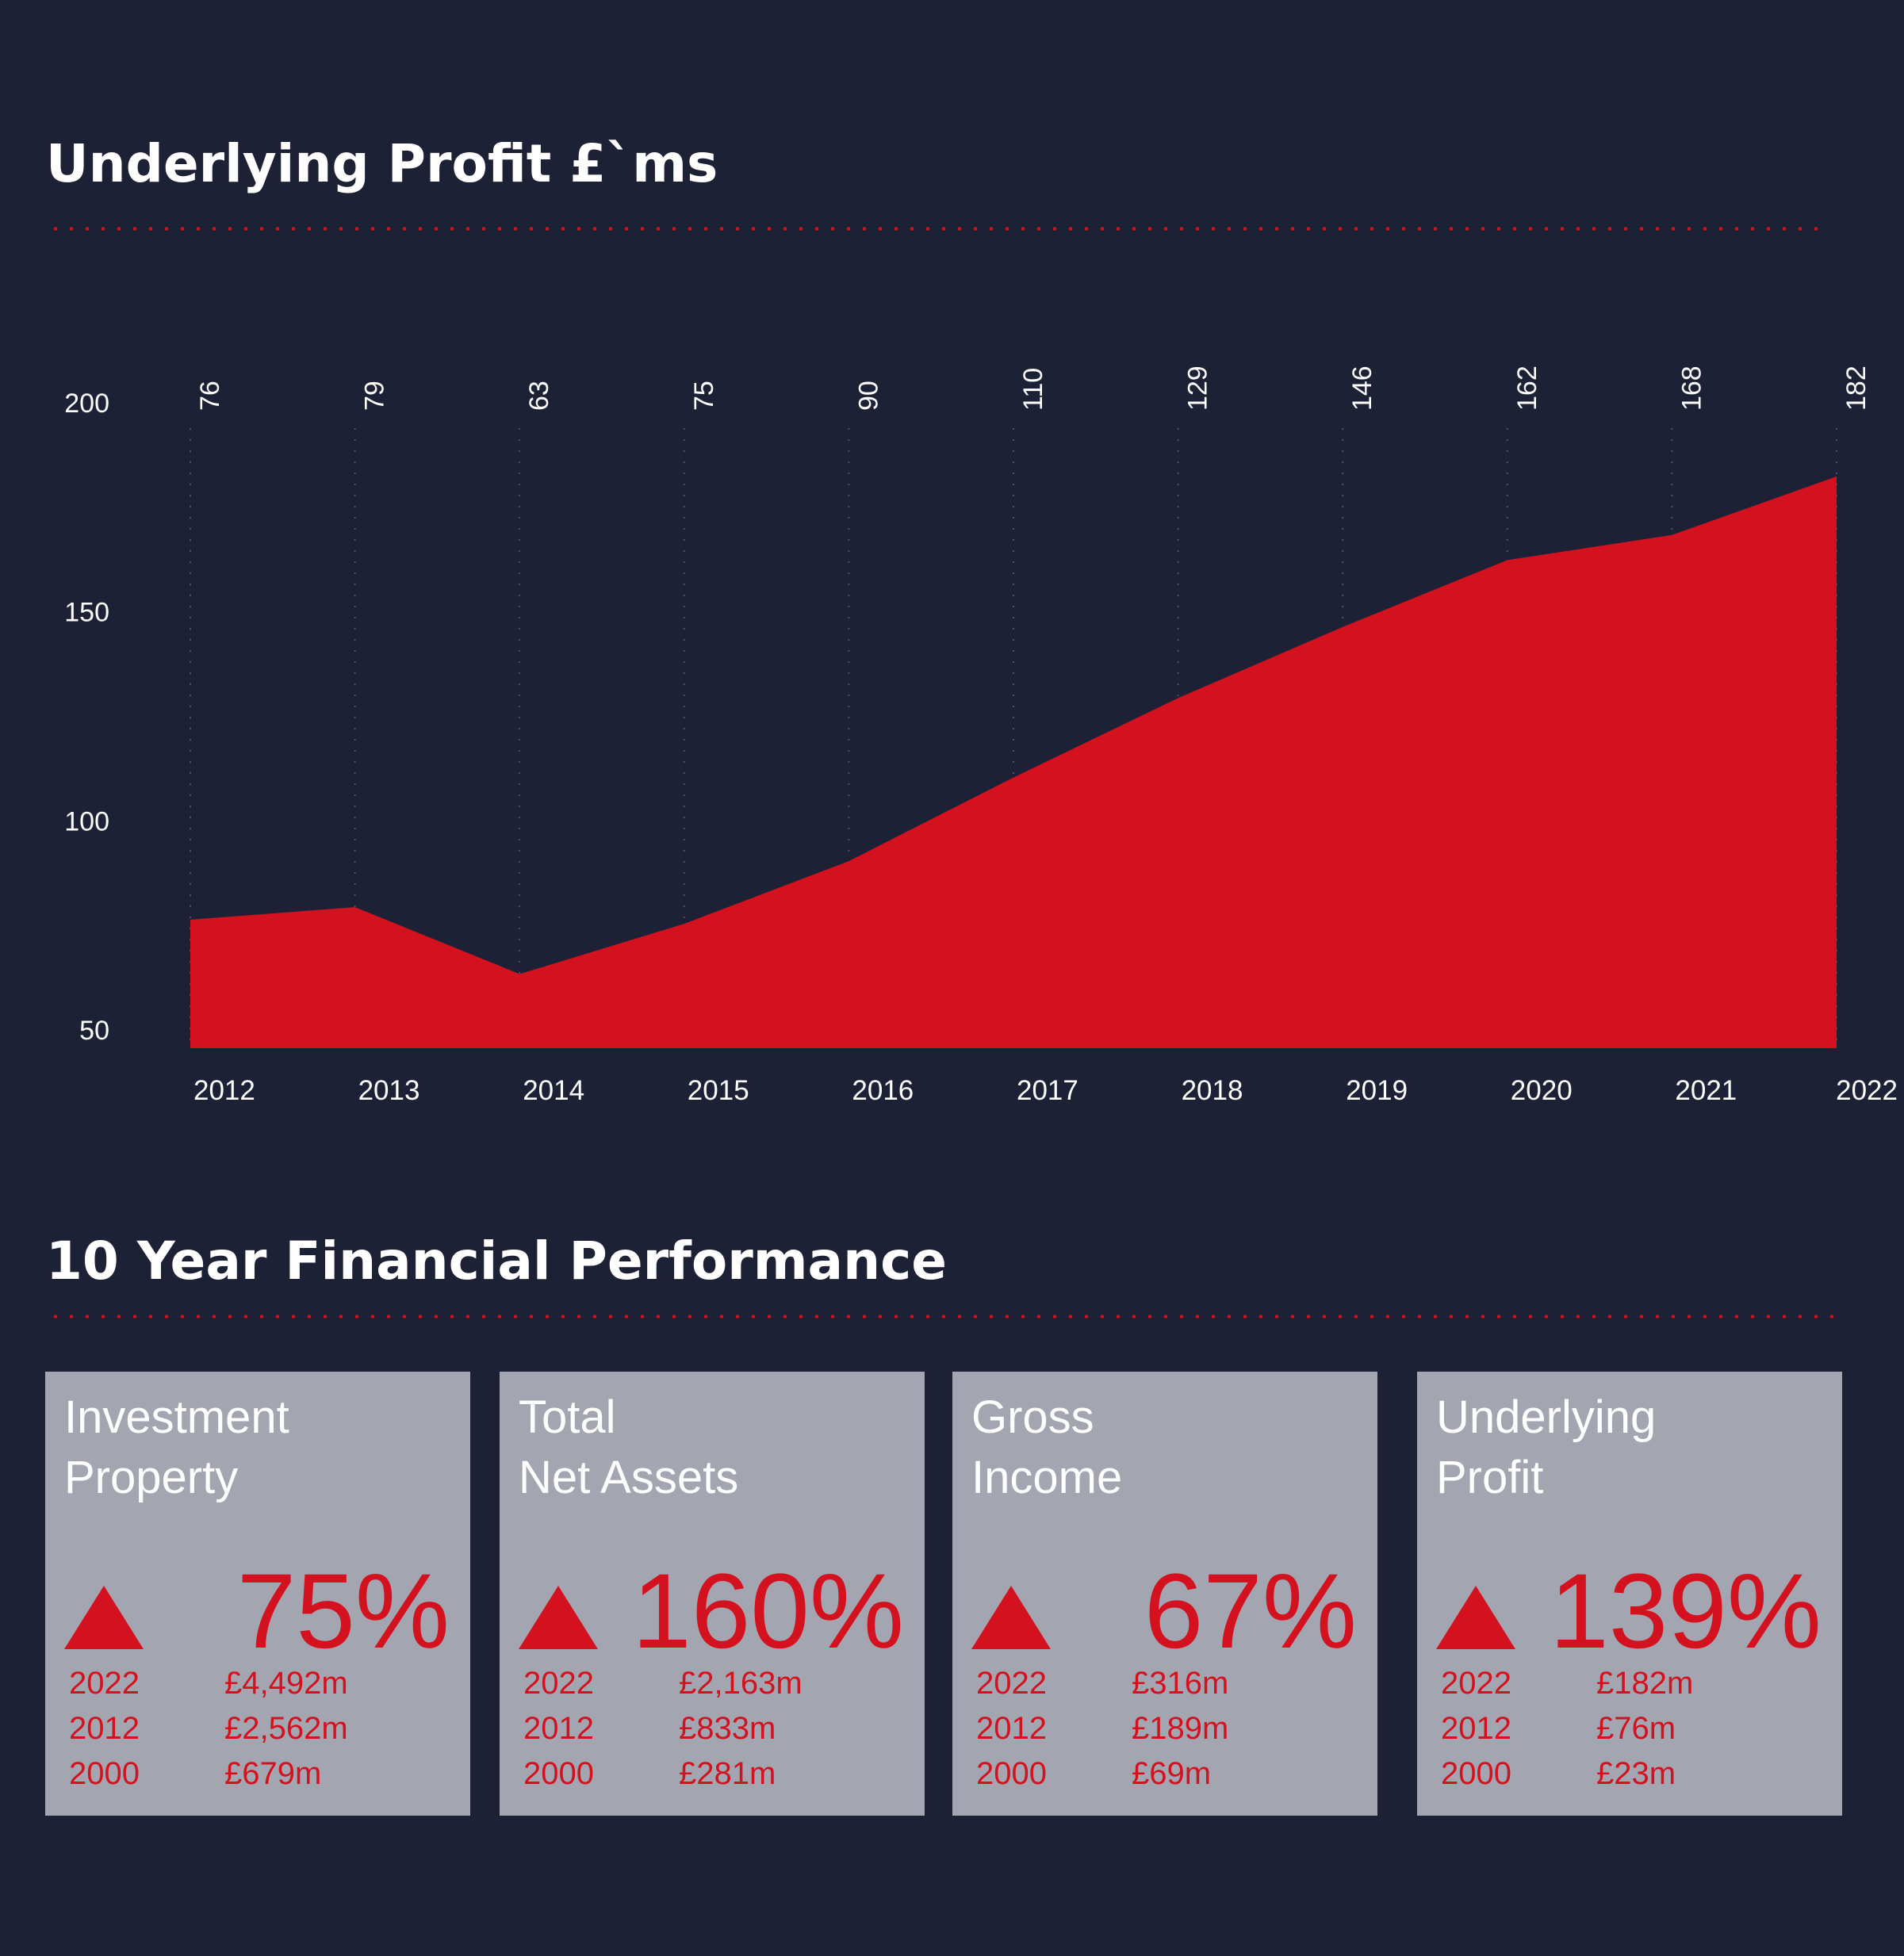  I want to click on kpi-row: 2012 £2,562m, so click(208, 1728).